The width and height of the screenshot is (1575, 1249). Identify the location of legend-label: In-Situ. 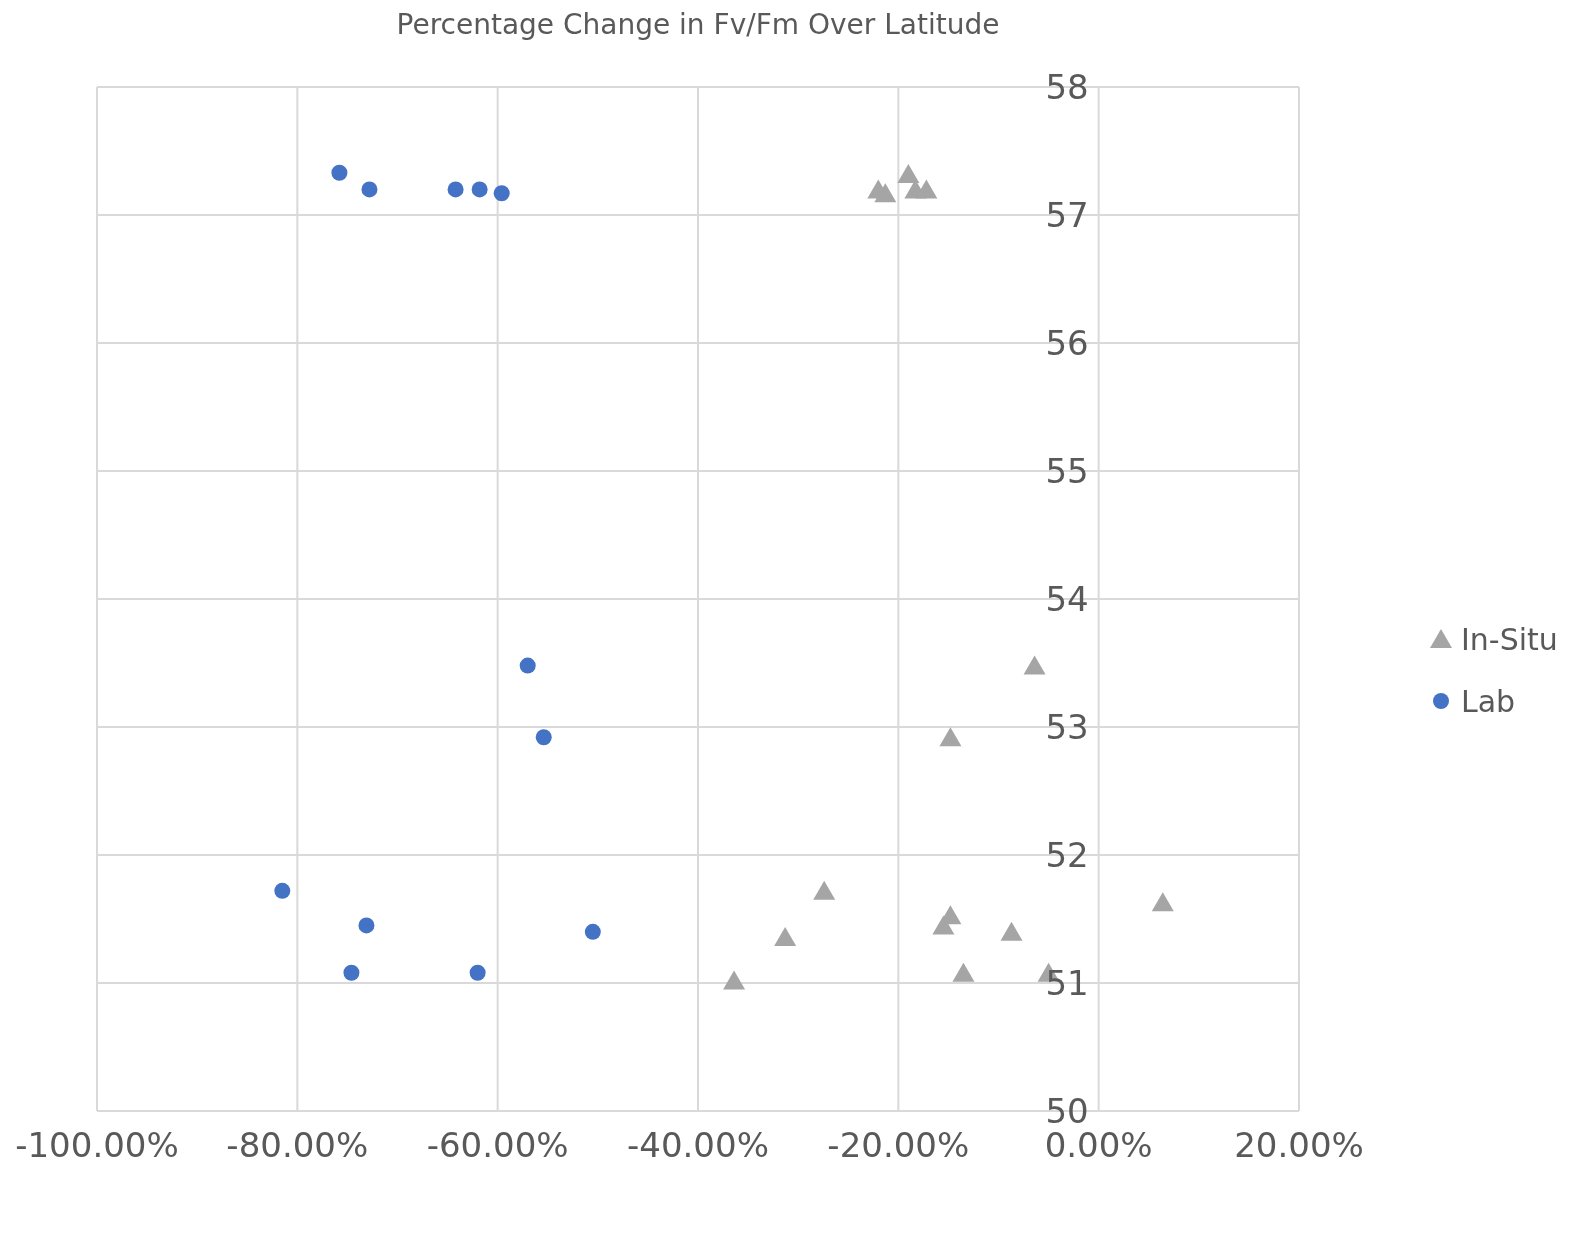
(1509, 639).